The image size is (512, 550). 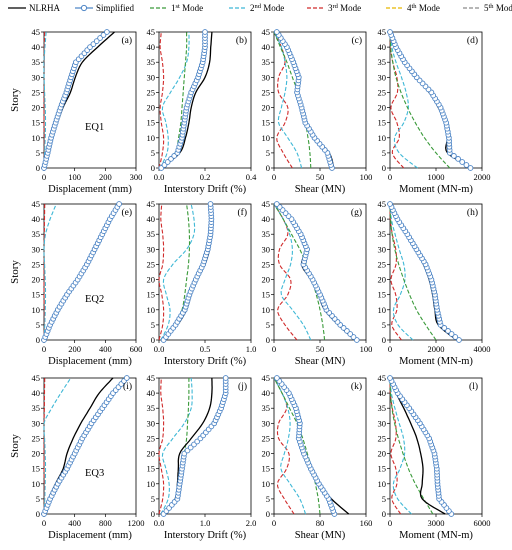 What do you see at coordinates (413, 8) in the screenshot?
I see `legend-entry-m4: 4th Mode` at bounding box center [413, 8].